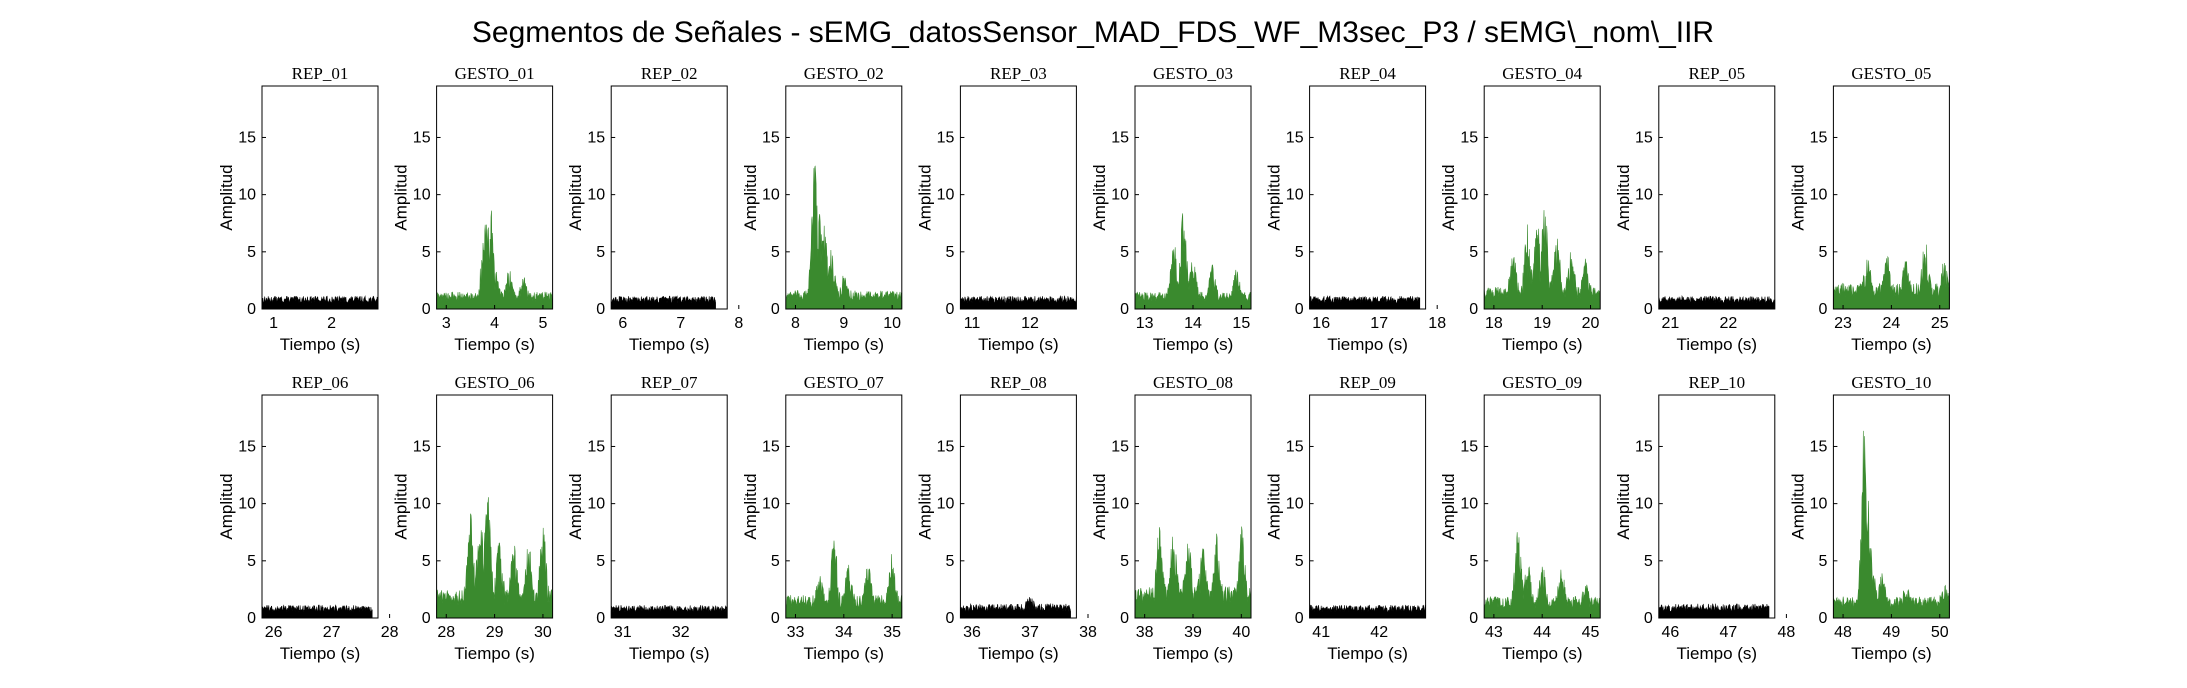 This screenshot has height=688, width=2187. I want to click on x-tick-label: 45, so click(1591, 632).